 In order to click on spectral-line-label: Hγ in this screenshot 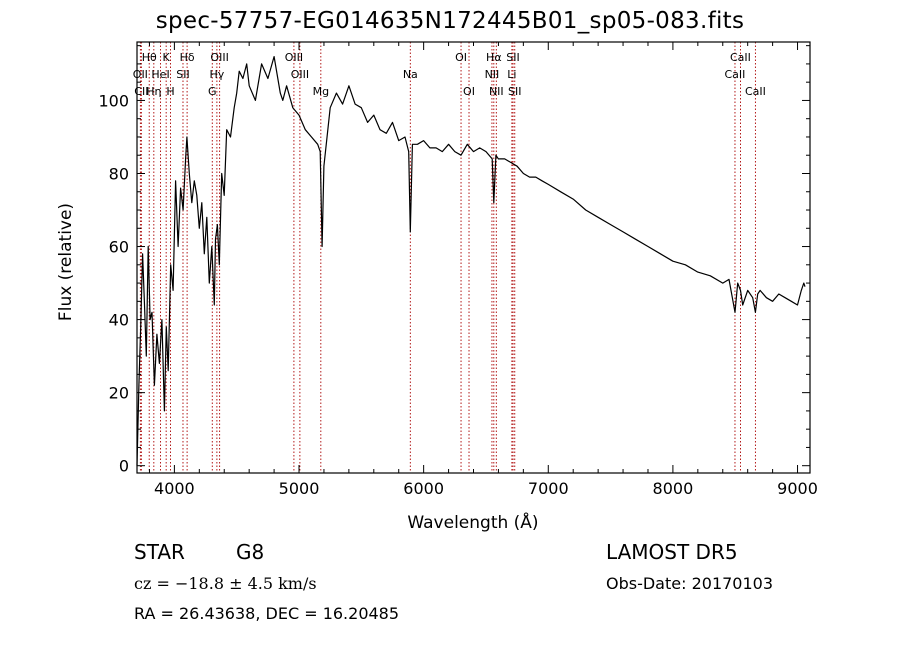, I will do `click(216, 74)`.